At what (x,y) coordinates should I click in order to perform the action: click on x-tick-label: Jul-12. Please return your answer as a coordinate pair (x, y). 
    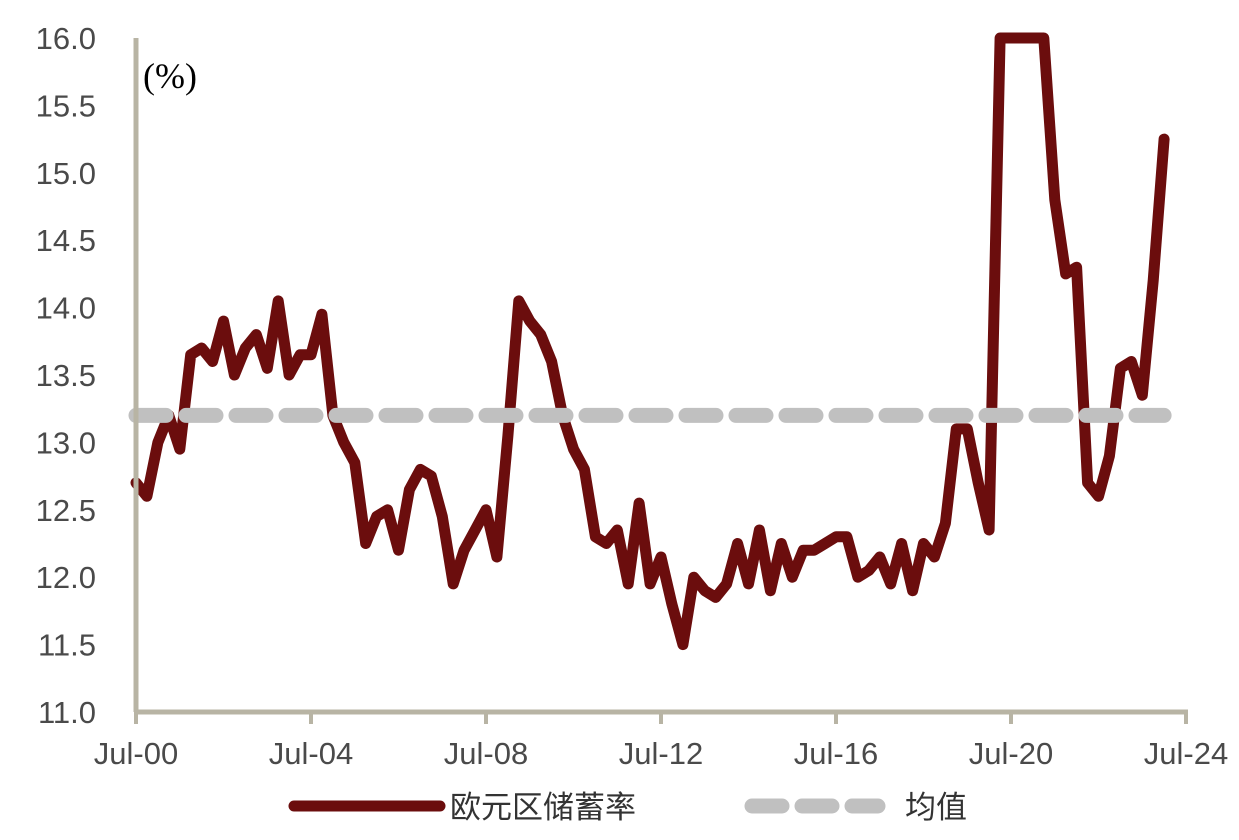
    Looking at the image, I should click on (661, 753).